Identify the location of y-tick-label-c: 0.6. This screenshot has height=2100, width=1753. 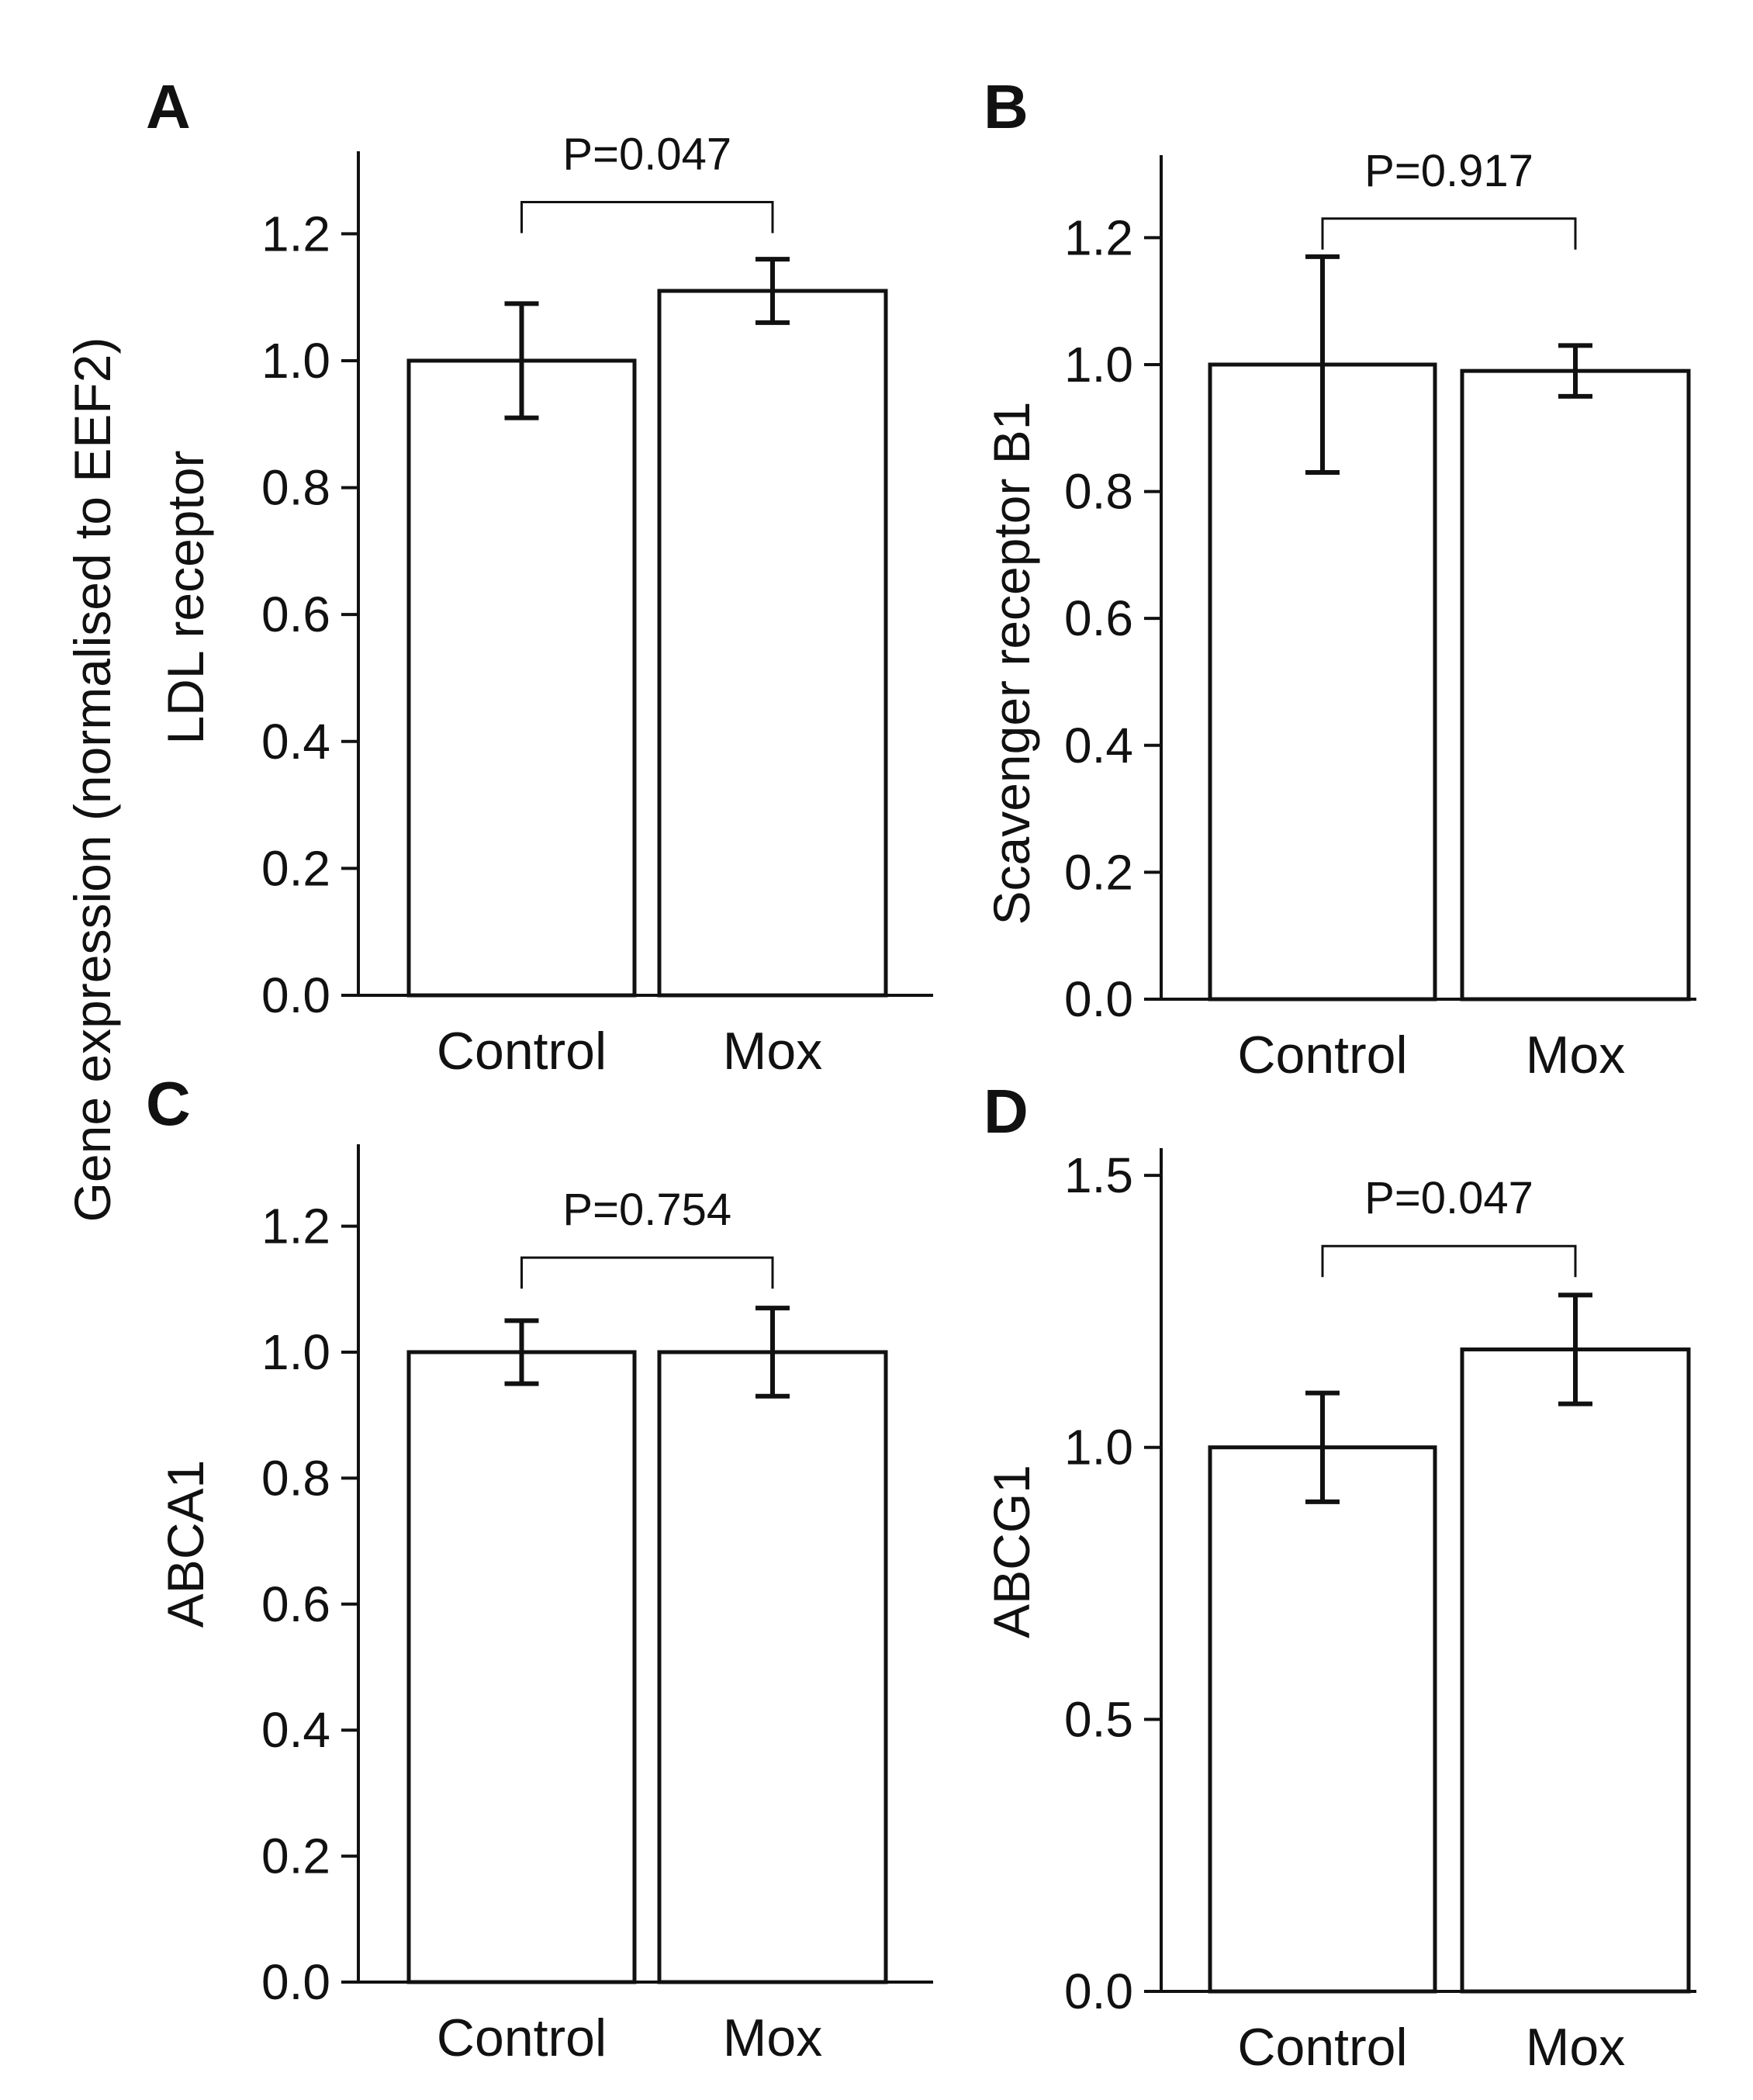
(295, 1604).